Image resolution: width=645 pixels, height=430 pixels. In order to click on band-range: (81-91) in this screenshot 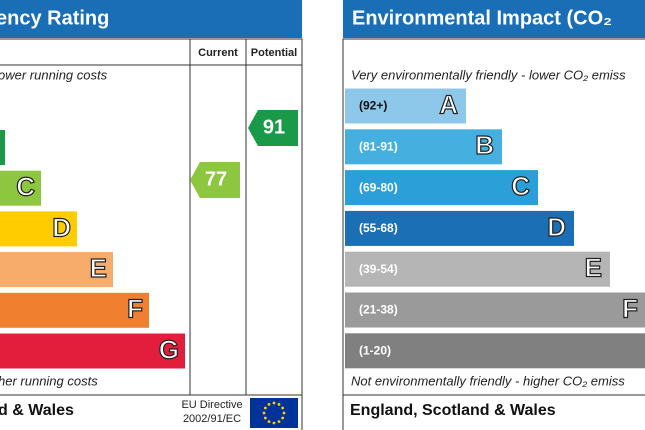, I will do `click(378, 146)`.